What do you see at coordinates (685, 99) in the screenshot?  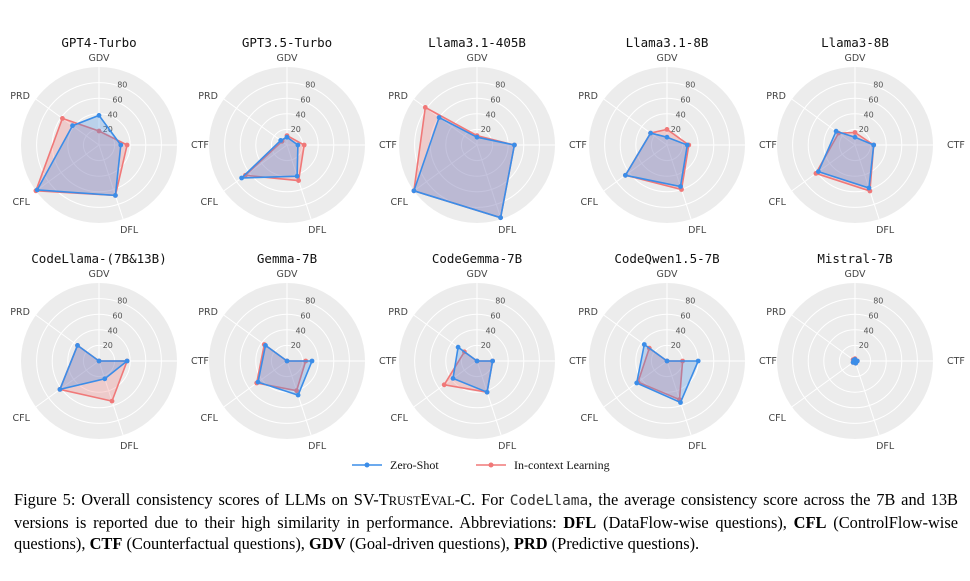 I see `radar-tick-label: 60` at bounding box center [685, 99].